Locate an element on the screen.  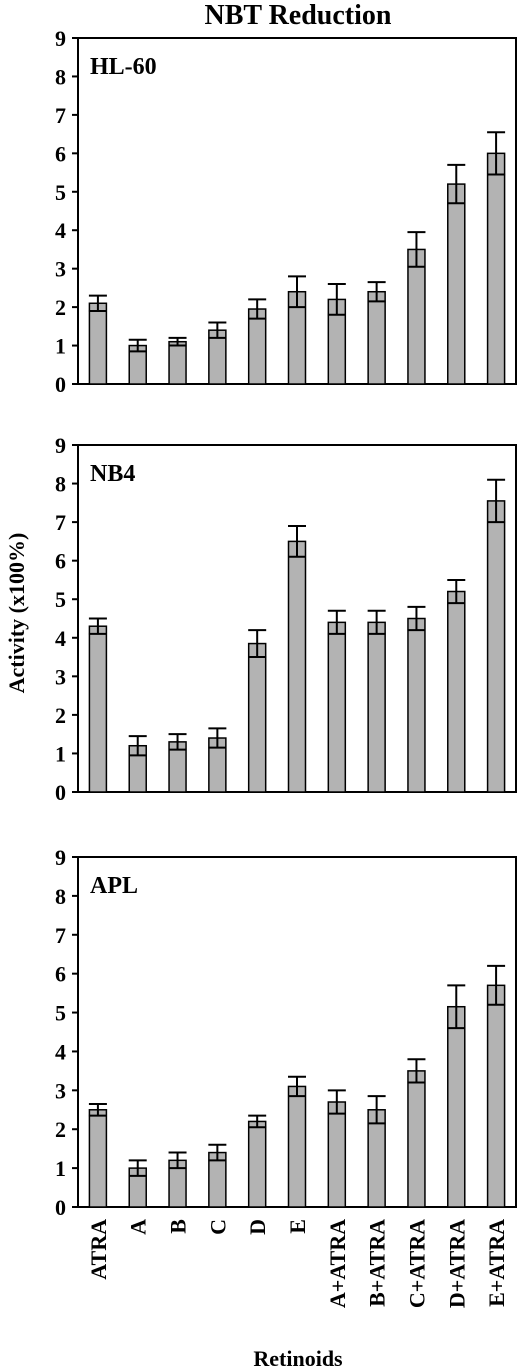
x-category-label: B is located at coordinates (178, 1226).